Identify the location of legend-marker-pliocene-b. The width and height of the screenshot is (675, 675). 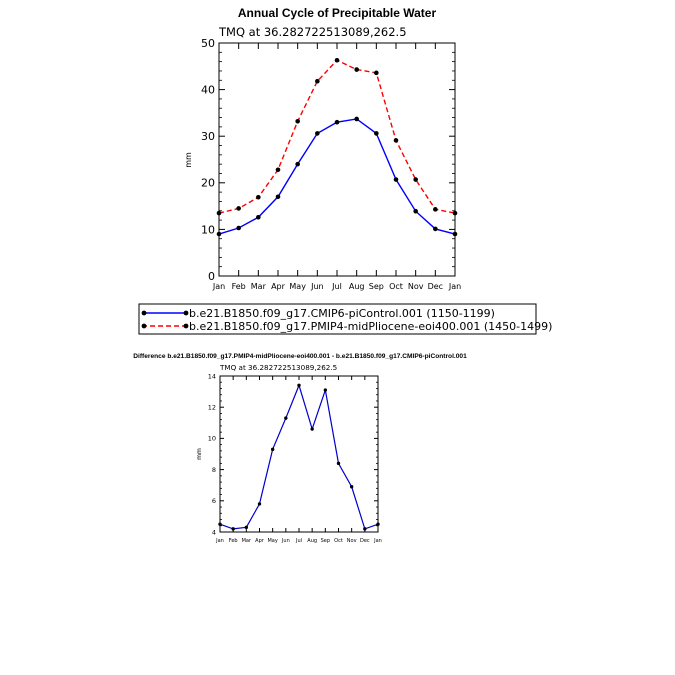
(186, 326).